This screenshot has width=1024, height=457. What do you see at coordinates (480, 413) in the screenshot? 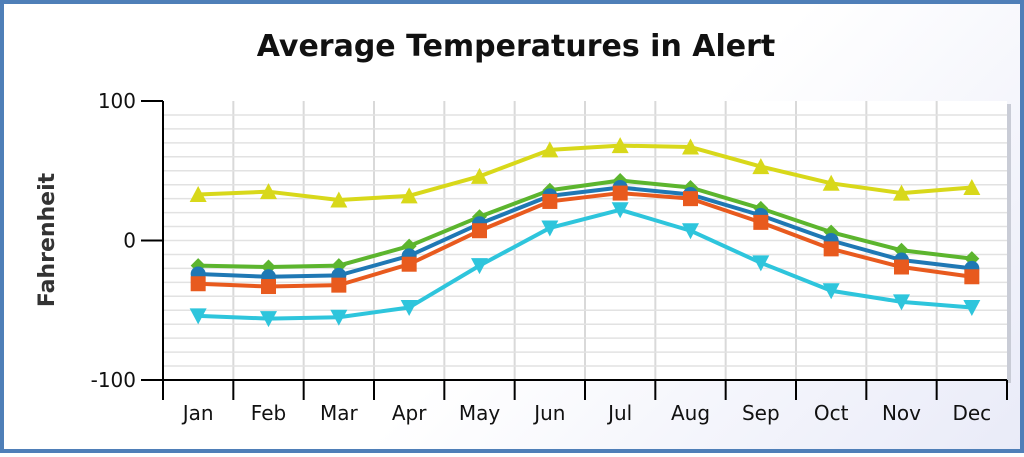
I see `x-tick-label: May` at bounding box center [480, 413].